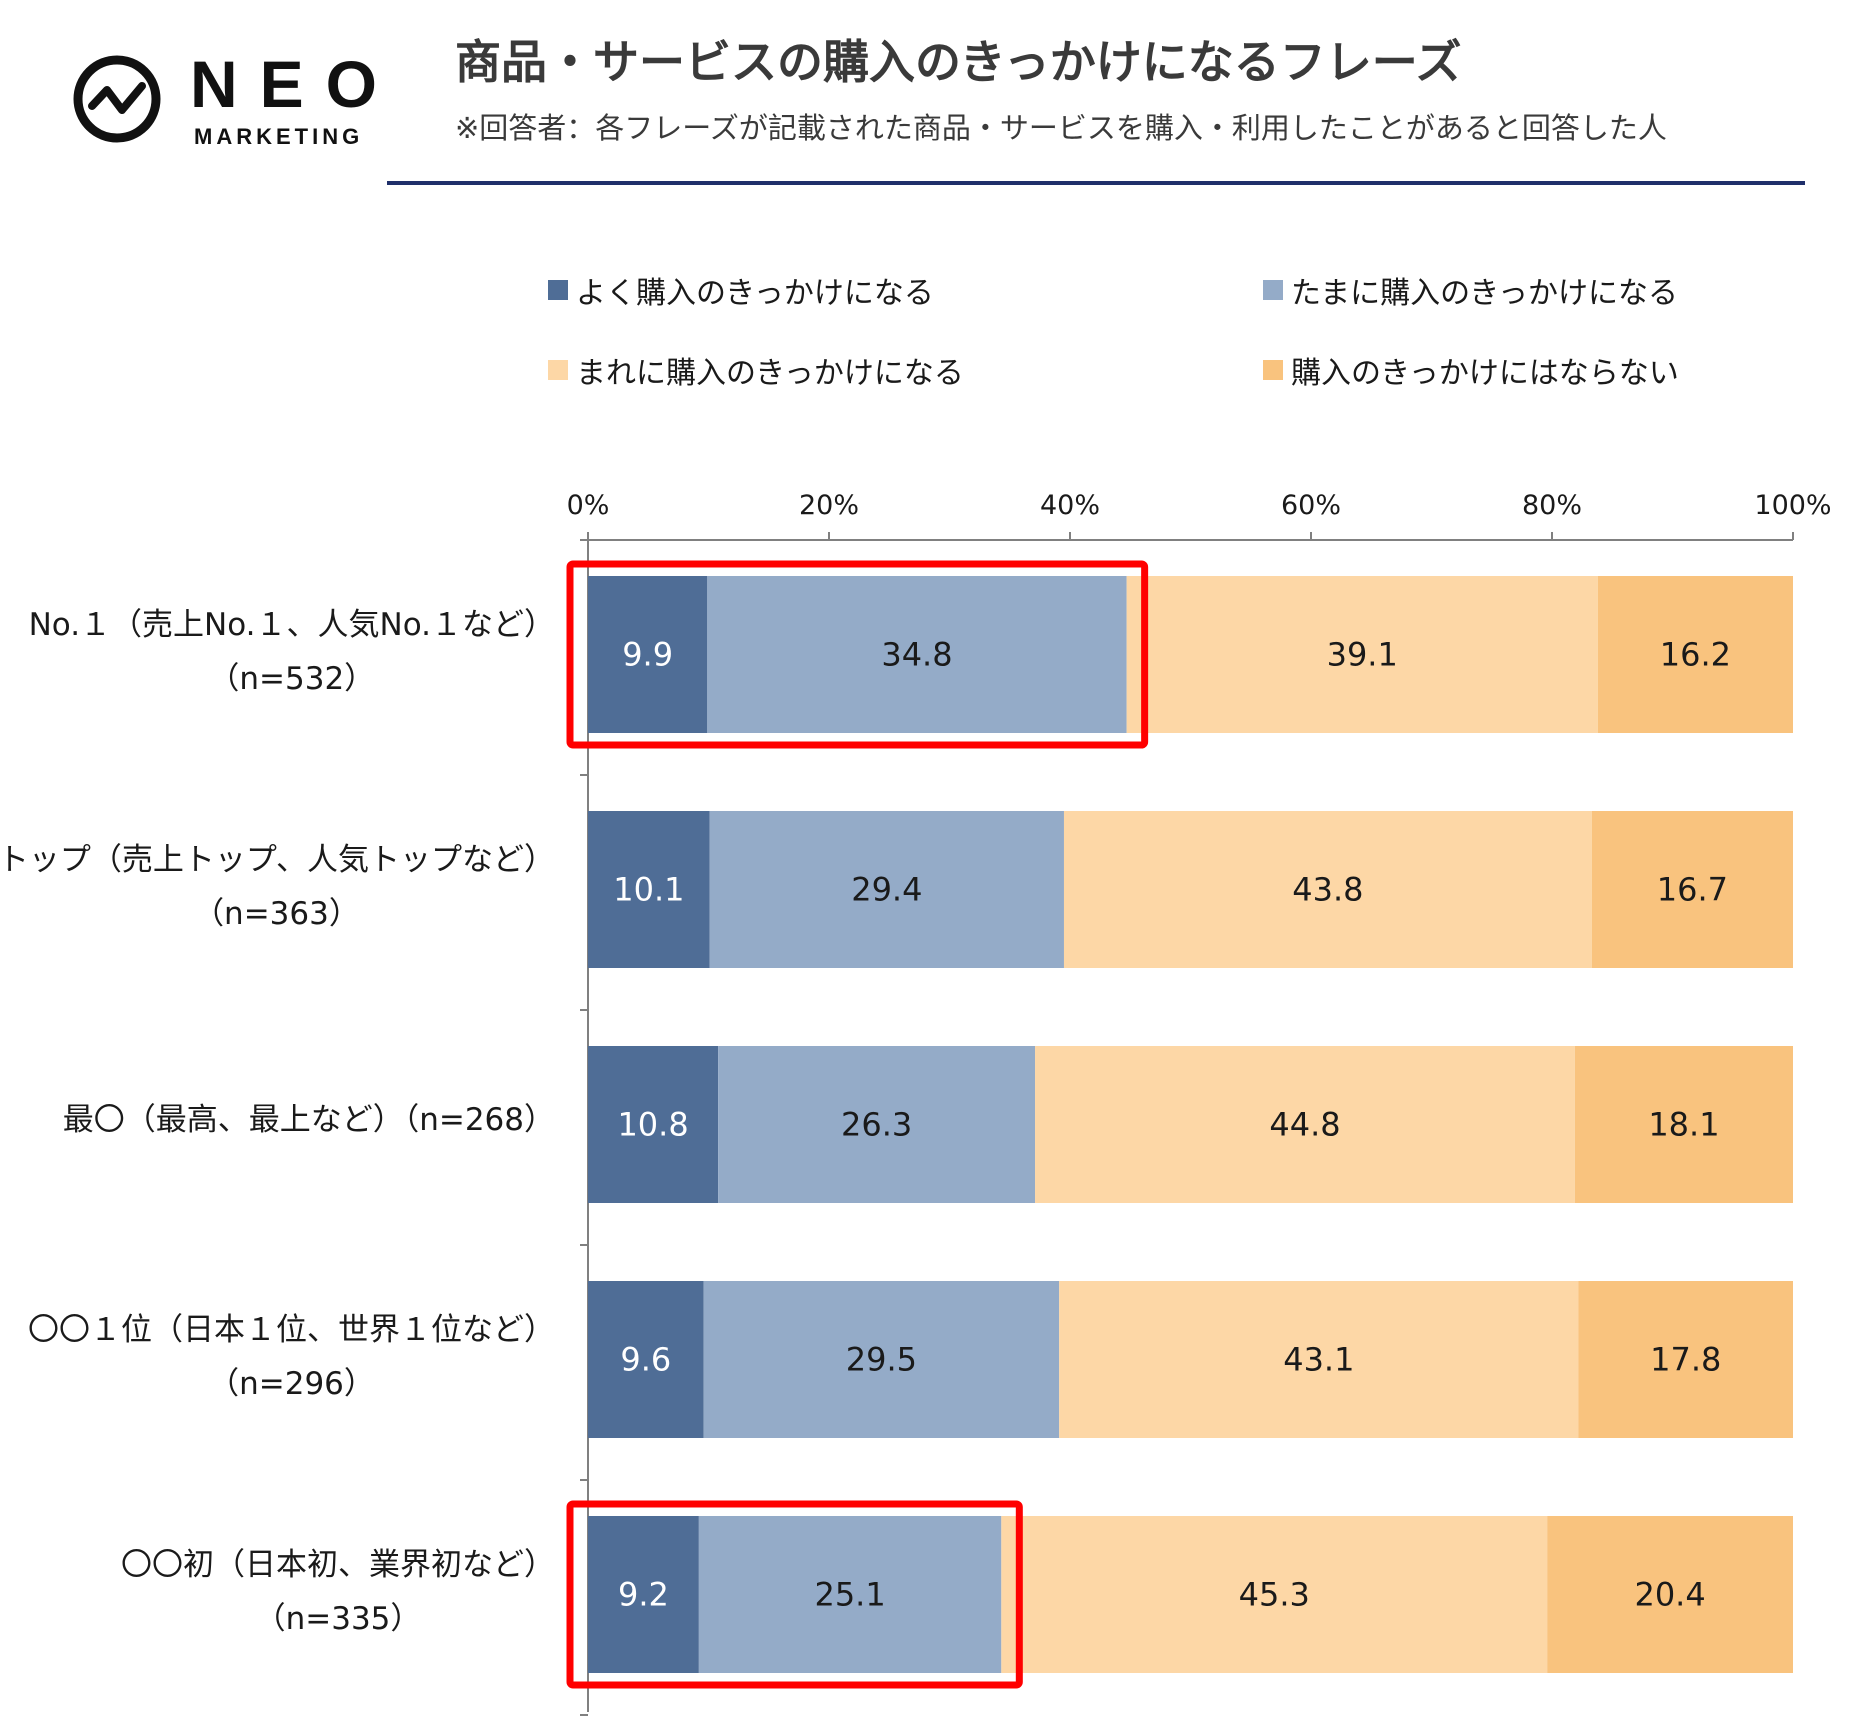 This screenshot has width=1867, height=1735. I want to click on legend-never: 購入のきっかけにはならない, so click(1471, 370).